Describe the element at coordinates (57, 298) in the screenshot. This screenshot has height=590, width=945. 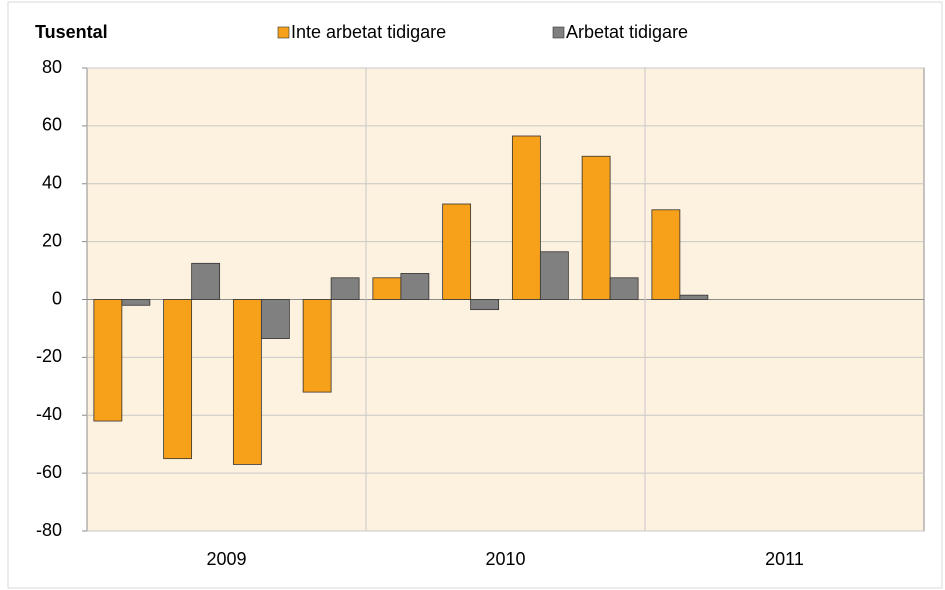
I see `y-tick-label: 0` at that location.